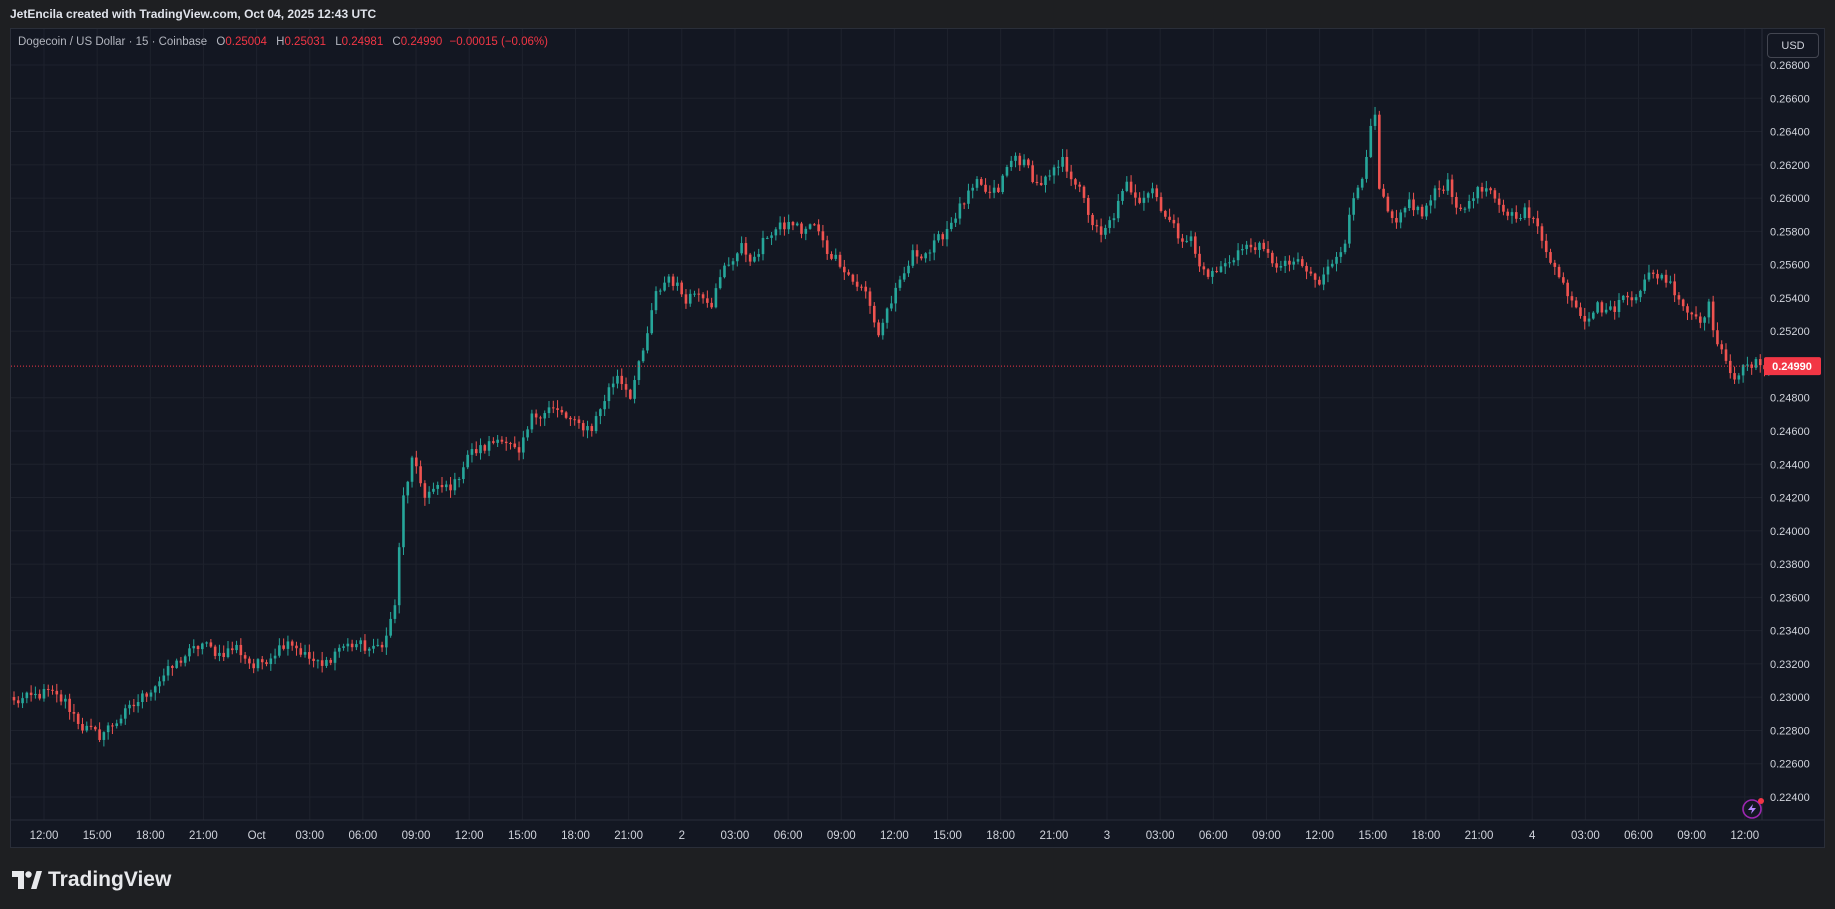 The height and width of the screenshot is (909, 1835). I want to click on y-tick-label: 0.24800, so click(1790, 399).